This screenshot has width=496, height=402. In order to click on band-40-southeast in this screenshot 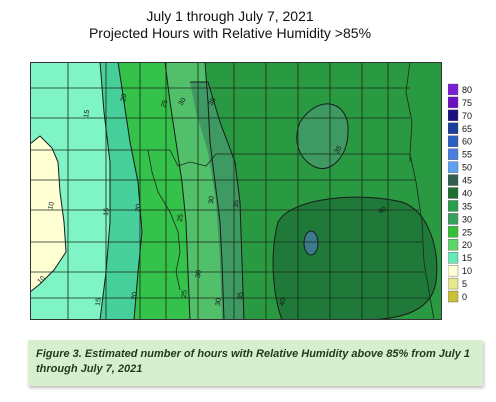, I will do `click(355, 258)`.